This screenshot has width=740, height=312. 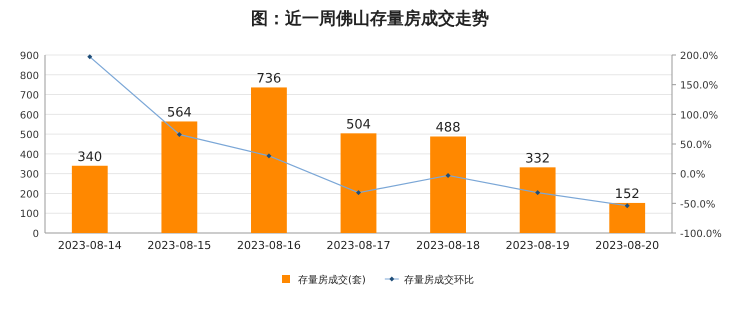 What do you see at coordinates (699, 86) in the screenshot?
I see `y2-tick-label: 150.0%` at bounding box center [699, 86].